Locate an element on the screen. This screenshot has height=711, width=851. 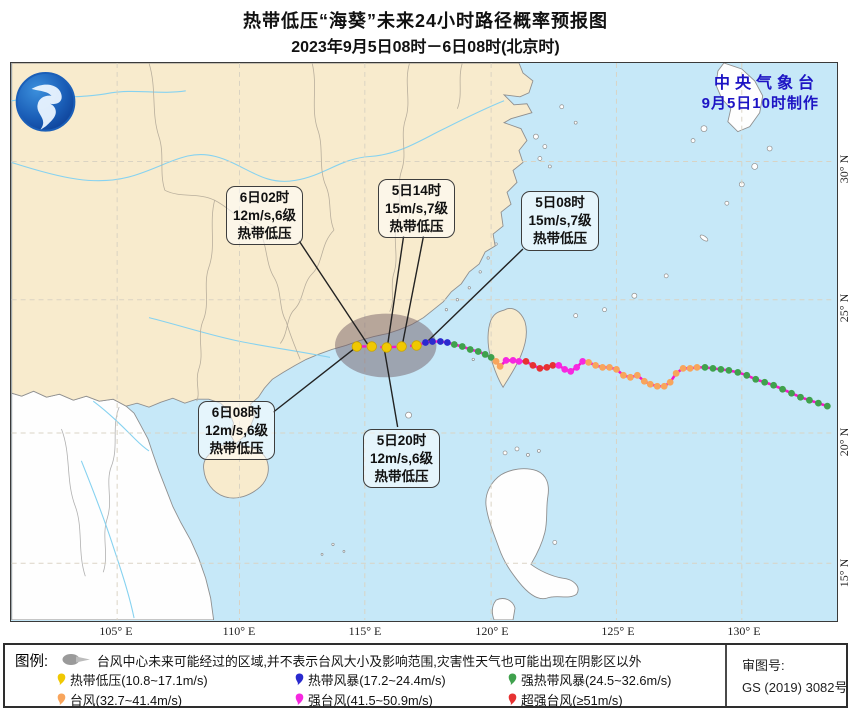
lat-tick-label: 30° N is located at coordinates (844, 169).